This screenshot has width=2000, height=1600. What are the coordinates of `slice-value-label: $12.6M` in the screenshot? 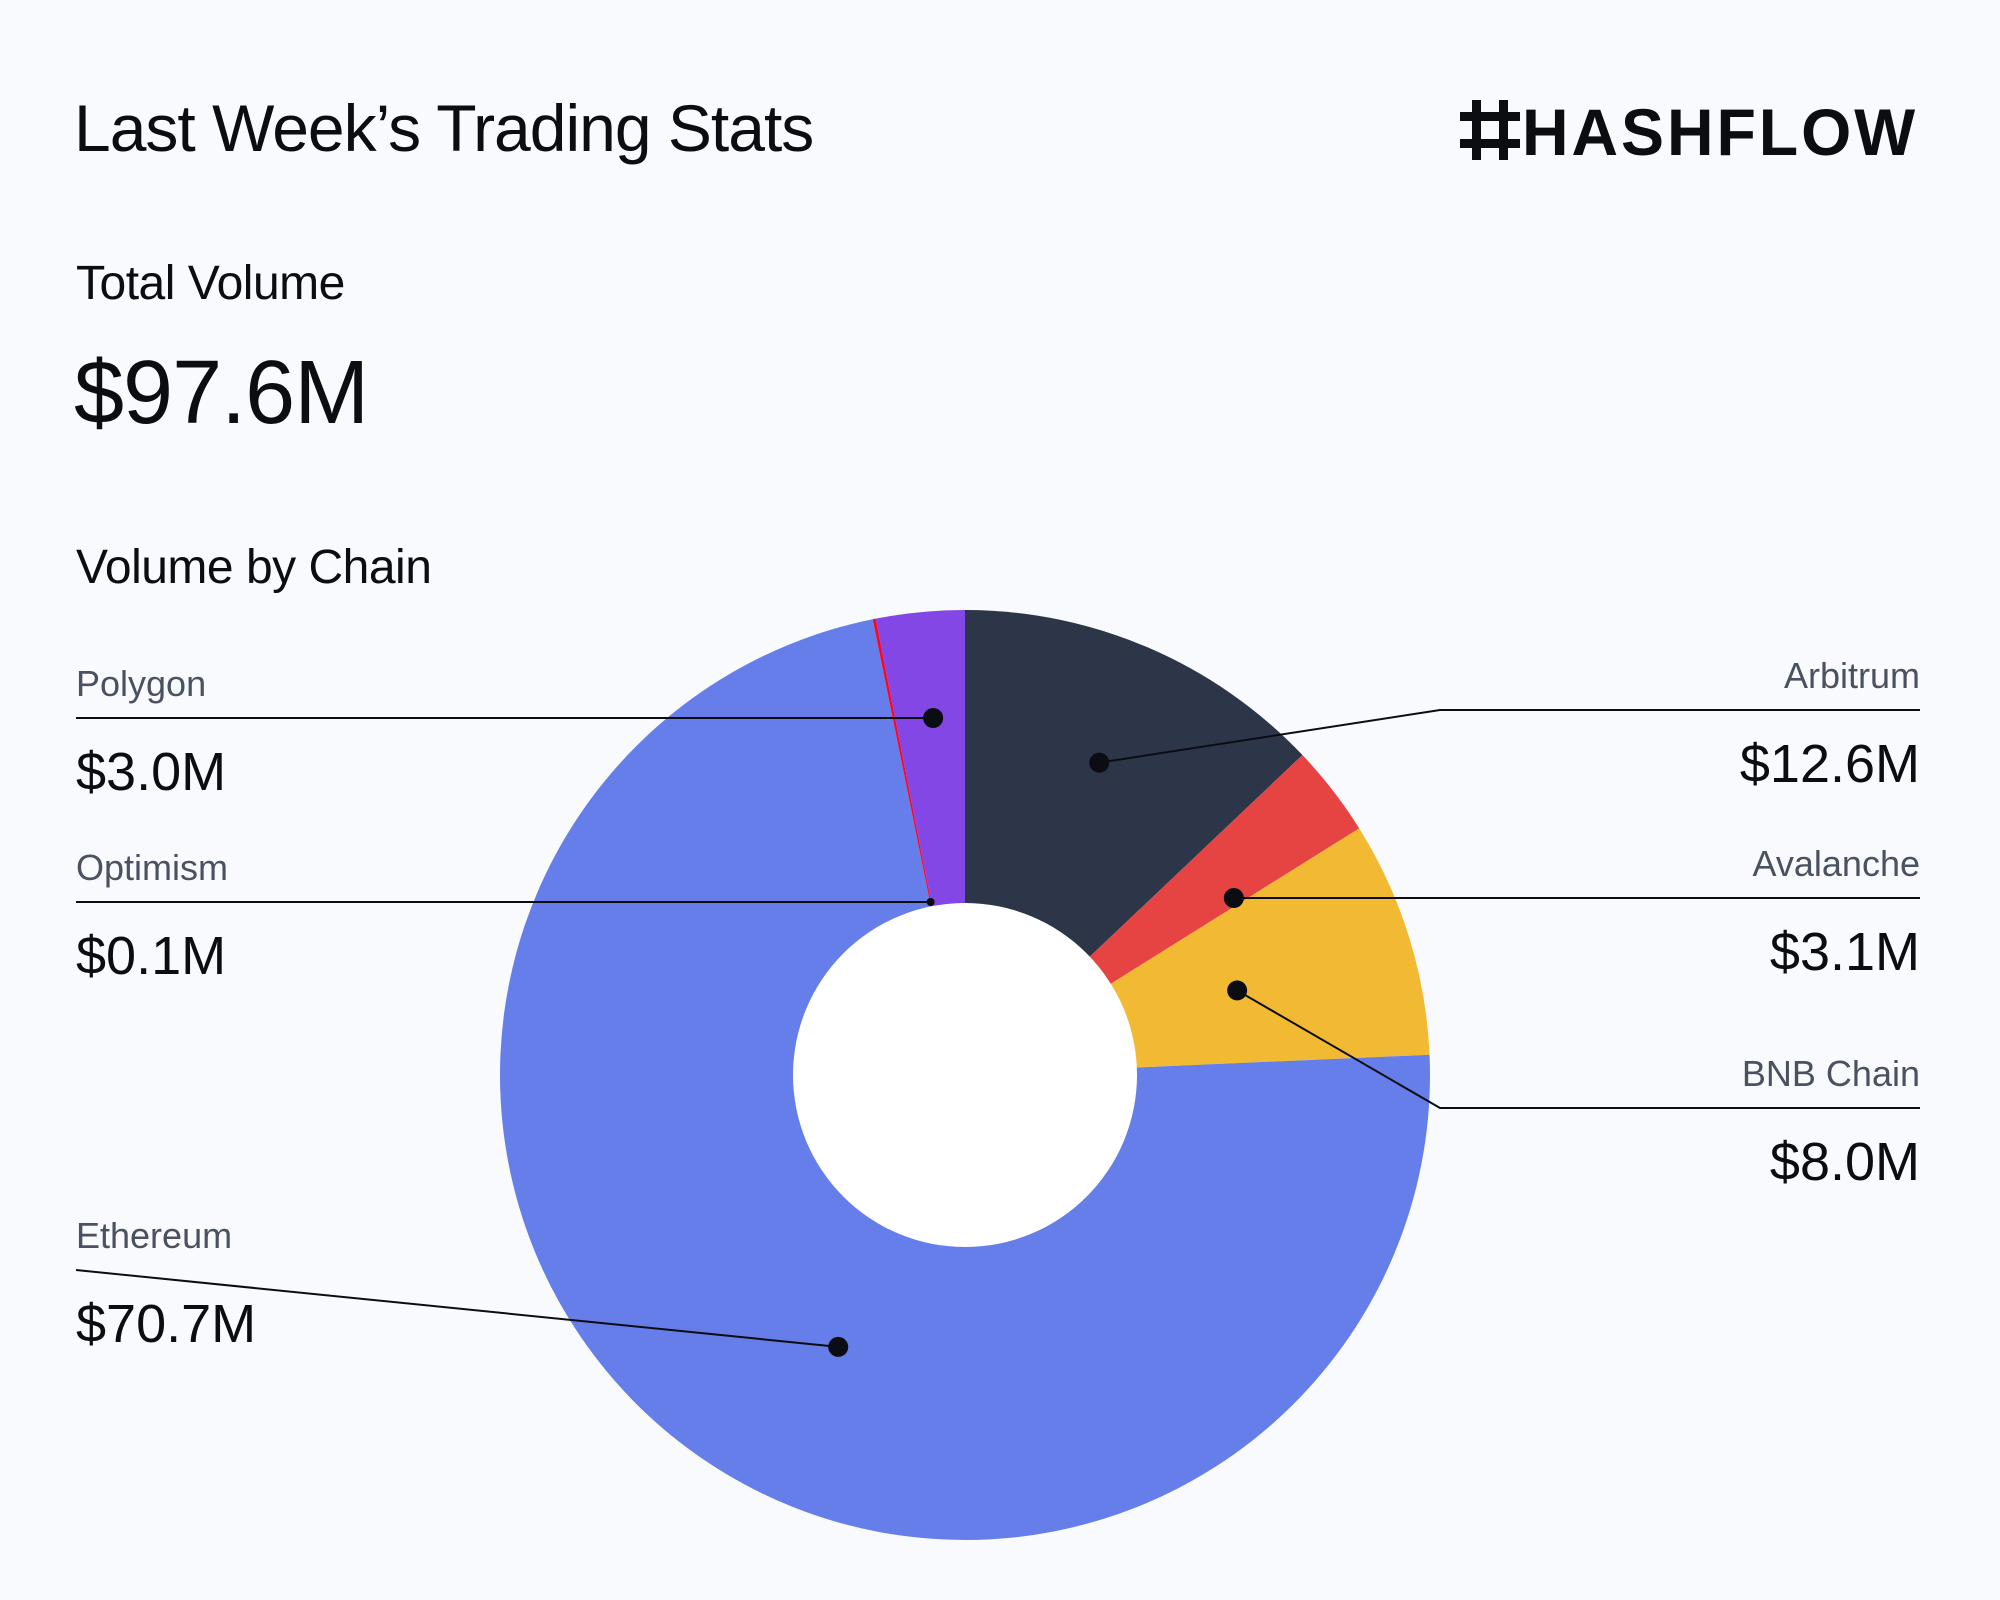 It's located at (1830, 764).